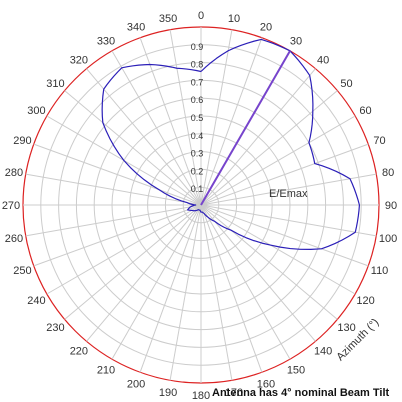 The image size is (402, 402). Describe the element at coordinates (391, 206) in the screenshot. I see `azimuth-tick-label: 90` at that location.